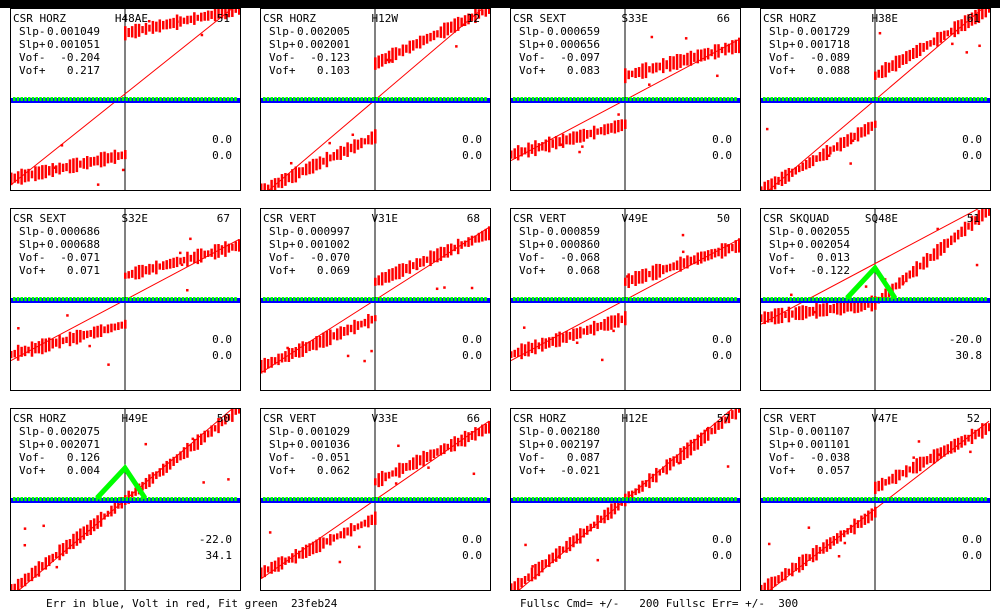  Describe the element at coordinates (385, 418) in the screenshot. I see `magnet-name: V33E` at that location.